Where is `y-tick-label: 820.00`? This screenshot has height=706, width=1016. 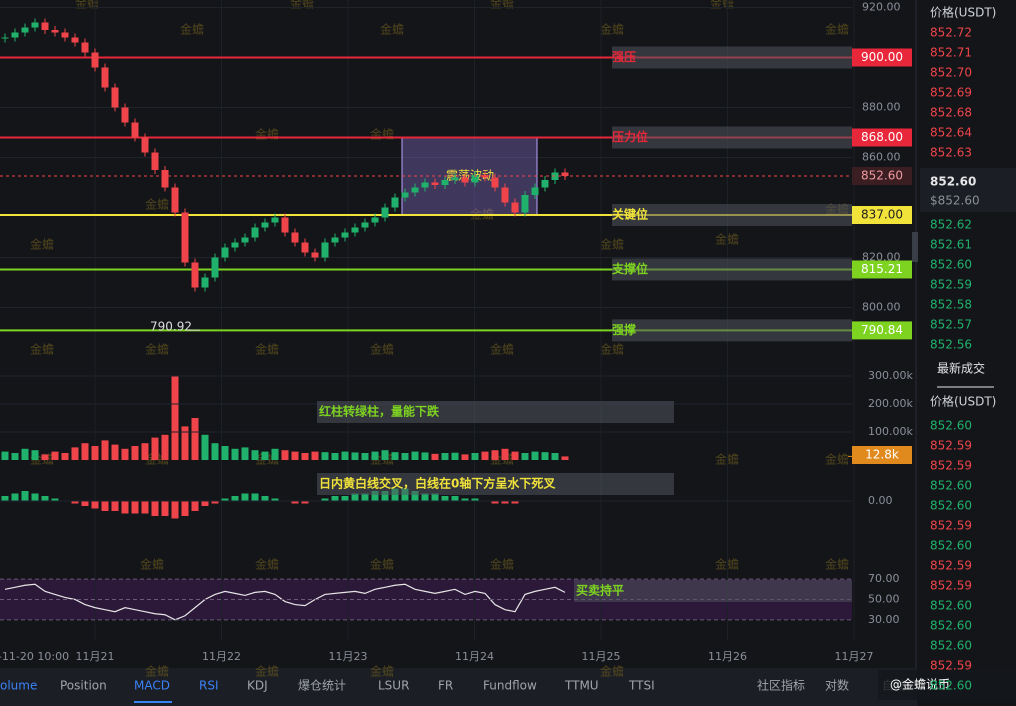
y-tick-label: 820.00 is located at coordinates (881, 257).